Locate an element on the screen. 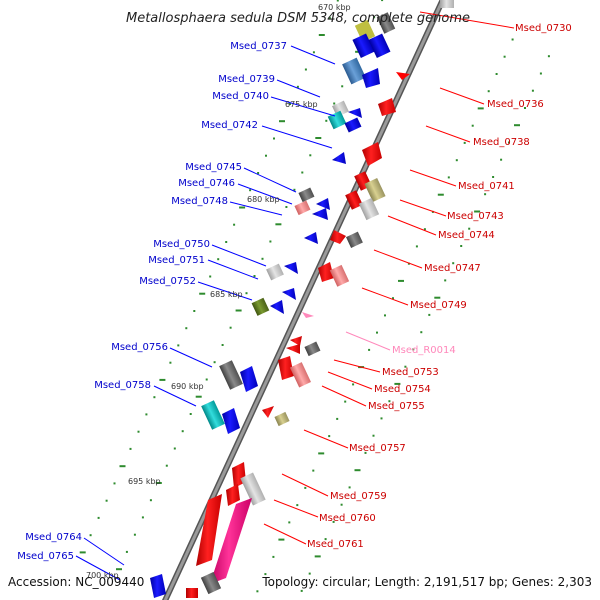 The height and width of the screenshot is (600, 600). gene-label-msed-0751: Msed_0751 is located at coordinates (176, 260).